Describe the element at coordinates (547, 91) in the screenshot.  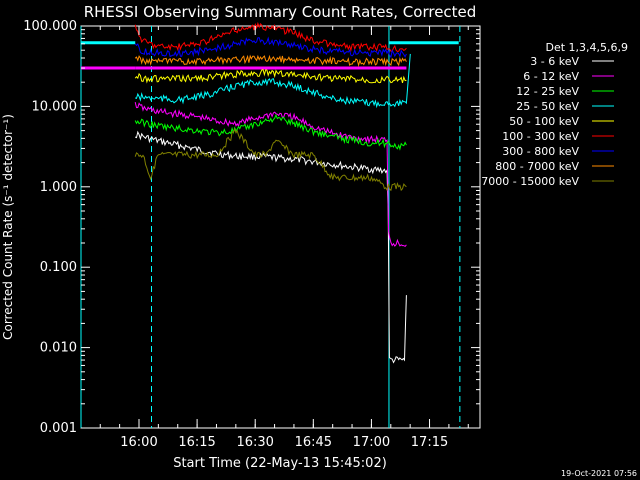
I see `legend-entry-label: 12 - 25 keV` at that location.